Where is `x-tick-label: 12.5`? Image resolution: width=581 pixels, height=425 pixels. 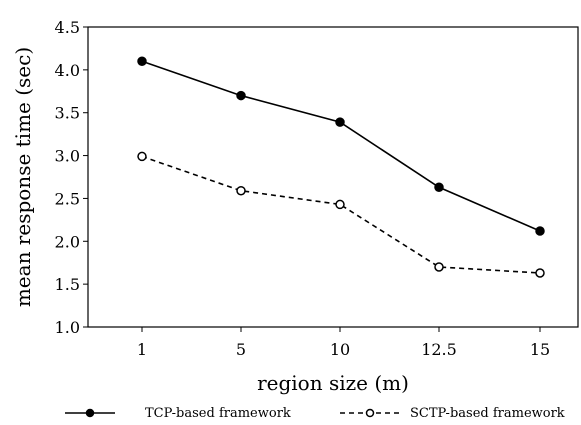 x-tick-label: 12.5 is located at coordinates (439, 349).